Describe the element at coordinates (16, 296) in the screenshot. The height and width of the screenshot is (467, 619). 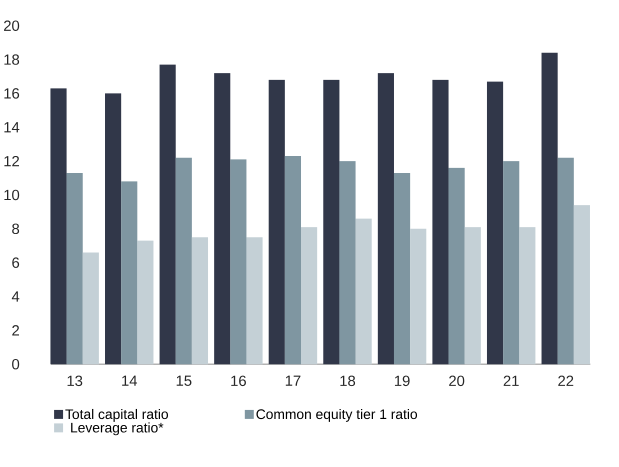
I see `y-tick-label: 4` at that location.